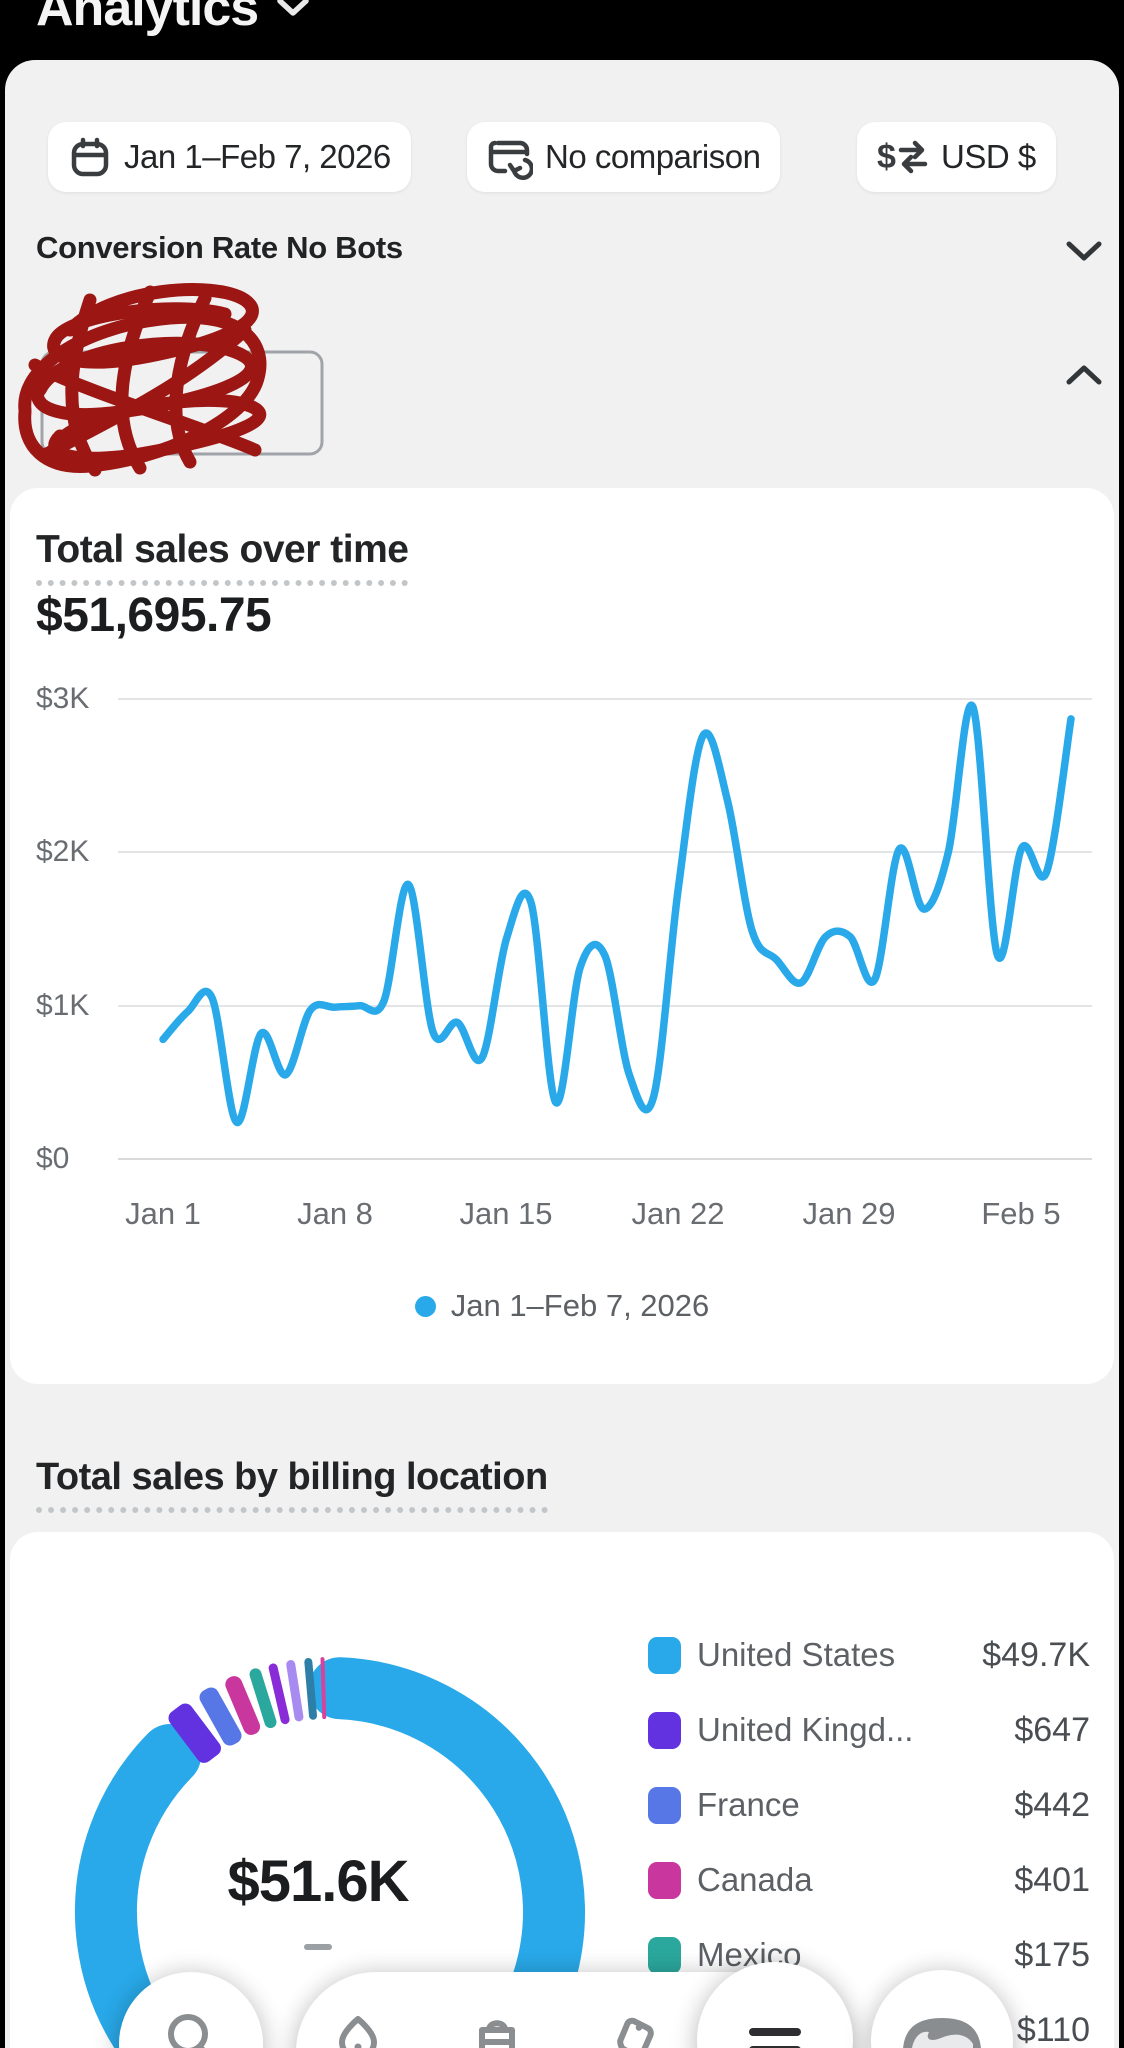  Describe the element at coordinates (678, 1213) in the screenshot. I see `x-tick: Jan 22` at that location.